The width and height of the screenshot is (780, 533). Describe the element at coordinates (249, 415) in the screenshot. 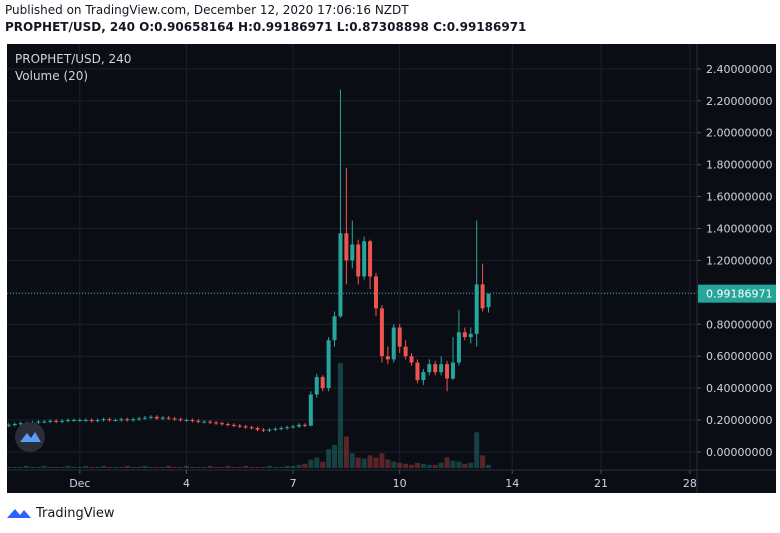

I see `volume-pane` at that location.